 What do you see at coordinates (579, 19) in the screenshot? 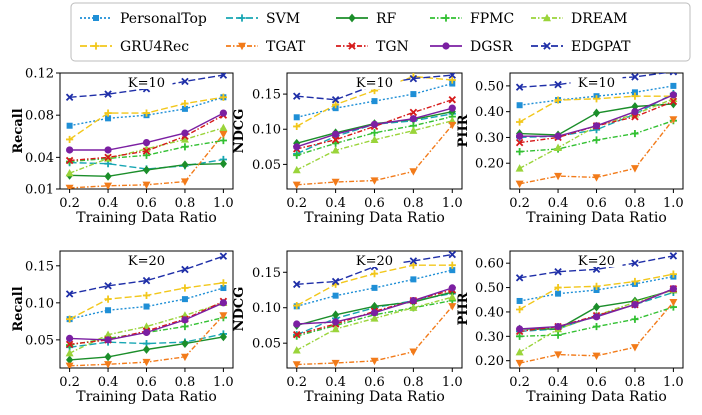
I see `legend-item-dream: DREAM` at bounding box center [579, 19].